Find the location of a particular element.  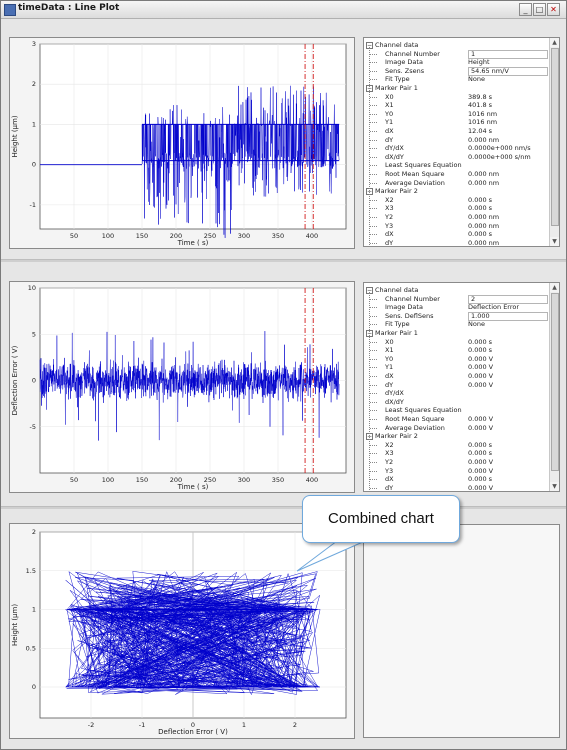

tree-guide-line is located at coordinates (369, 146).